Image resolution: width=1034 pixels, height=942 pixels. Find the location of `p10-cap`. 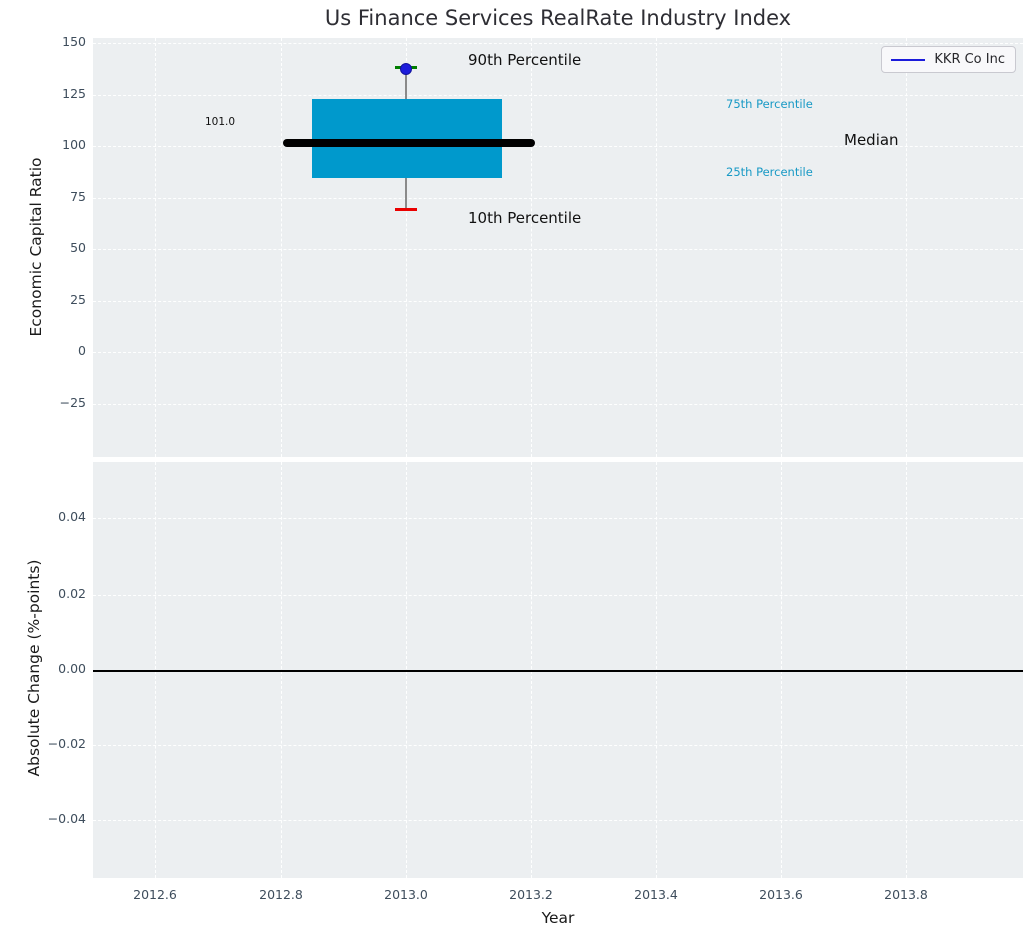

p10-cap is located at coordinates (406, 209).